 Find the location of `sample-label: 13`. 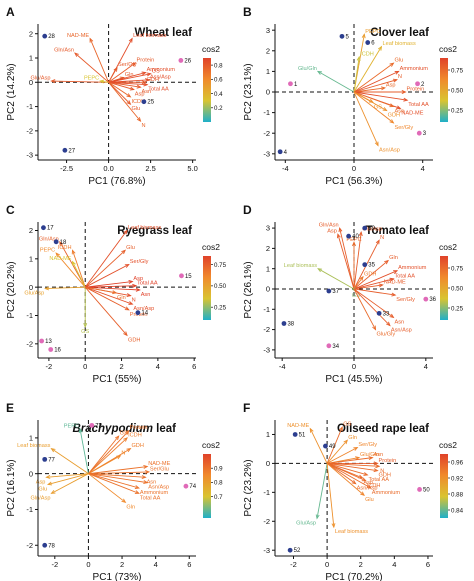

sample-label: 13 is located at coordinates (48, 342).